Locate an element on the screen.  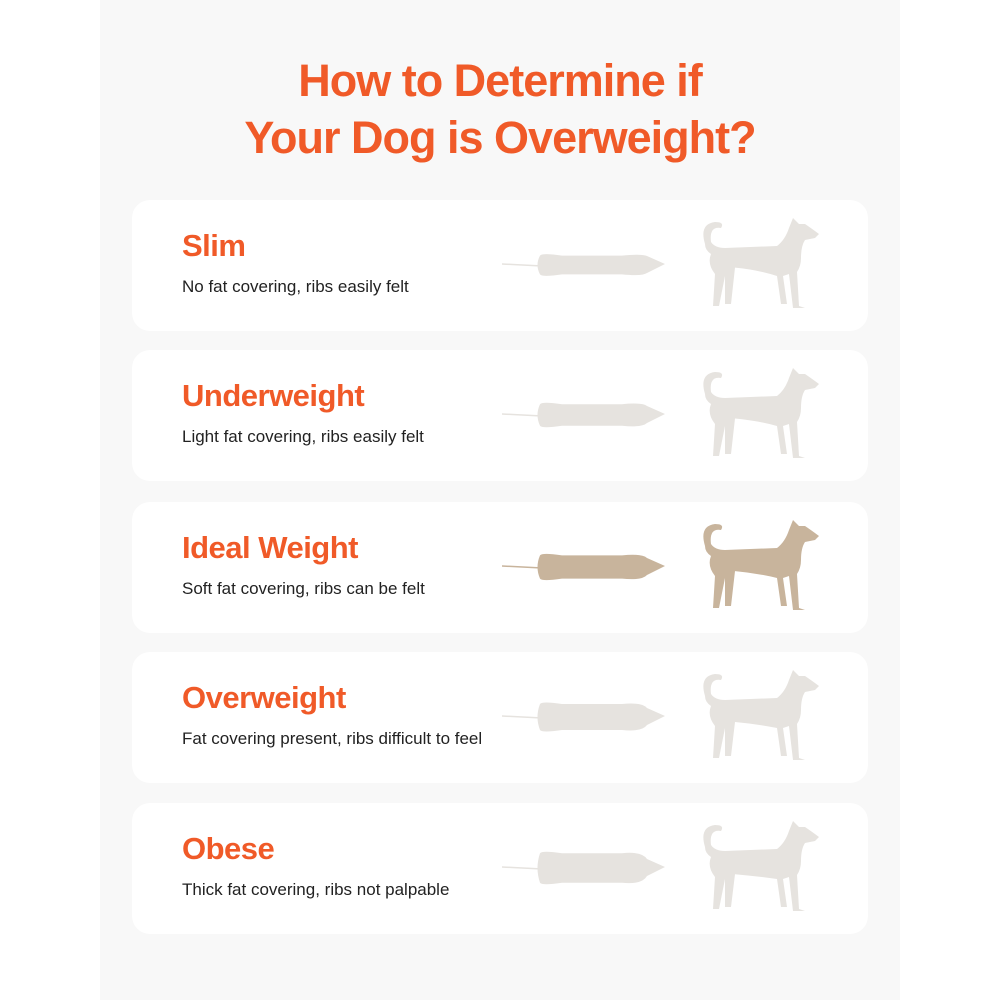
weight-level-card: Slim No fat covering, ribs easily felt is located at coordinates (500, 265).